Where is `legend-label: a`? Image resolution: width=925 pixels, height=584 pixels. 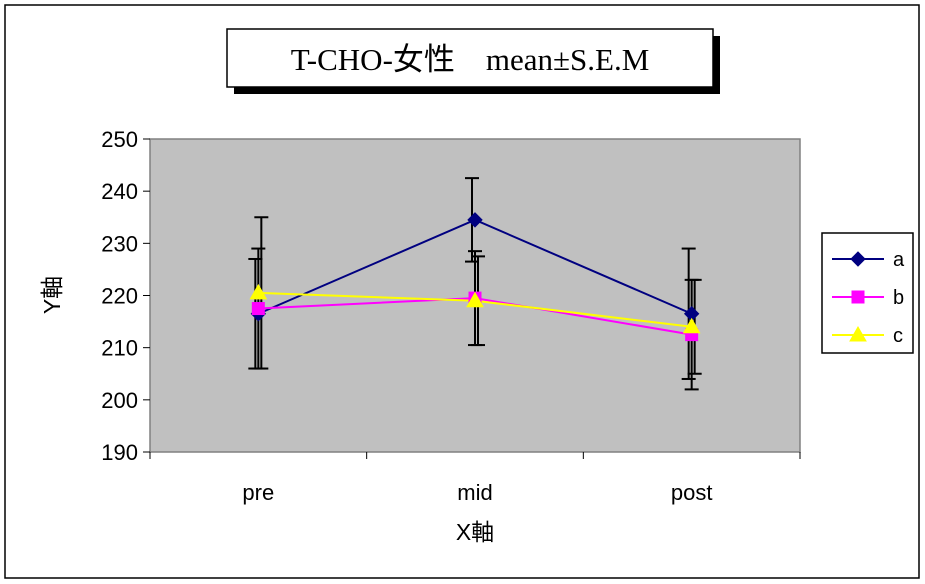 legend-label: a is located at coordinates (899, 260).